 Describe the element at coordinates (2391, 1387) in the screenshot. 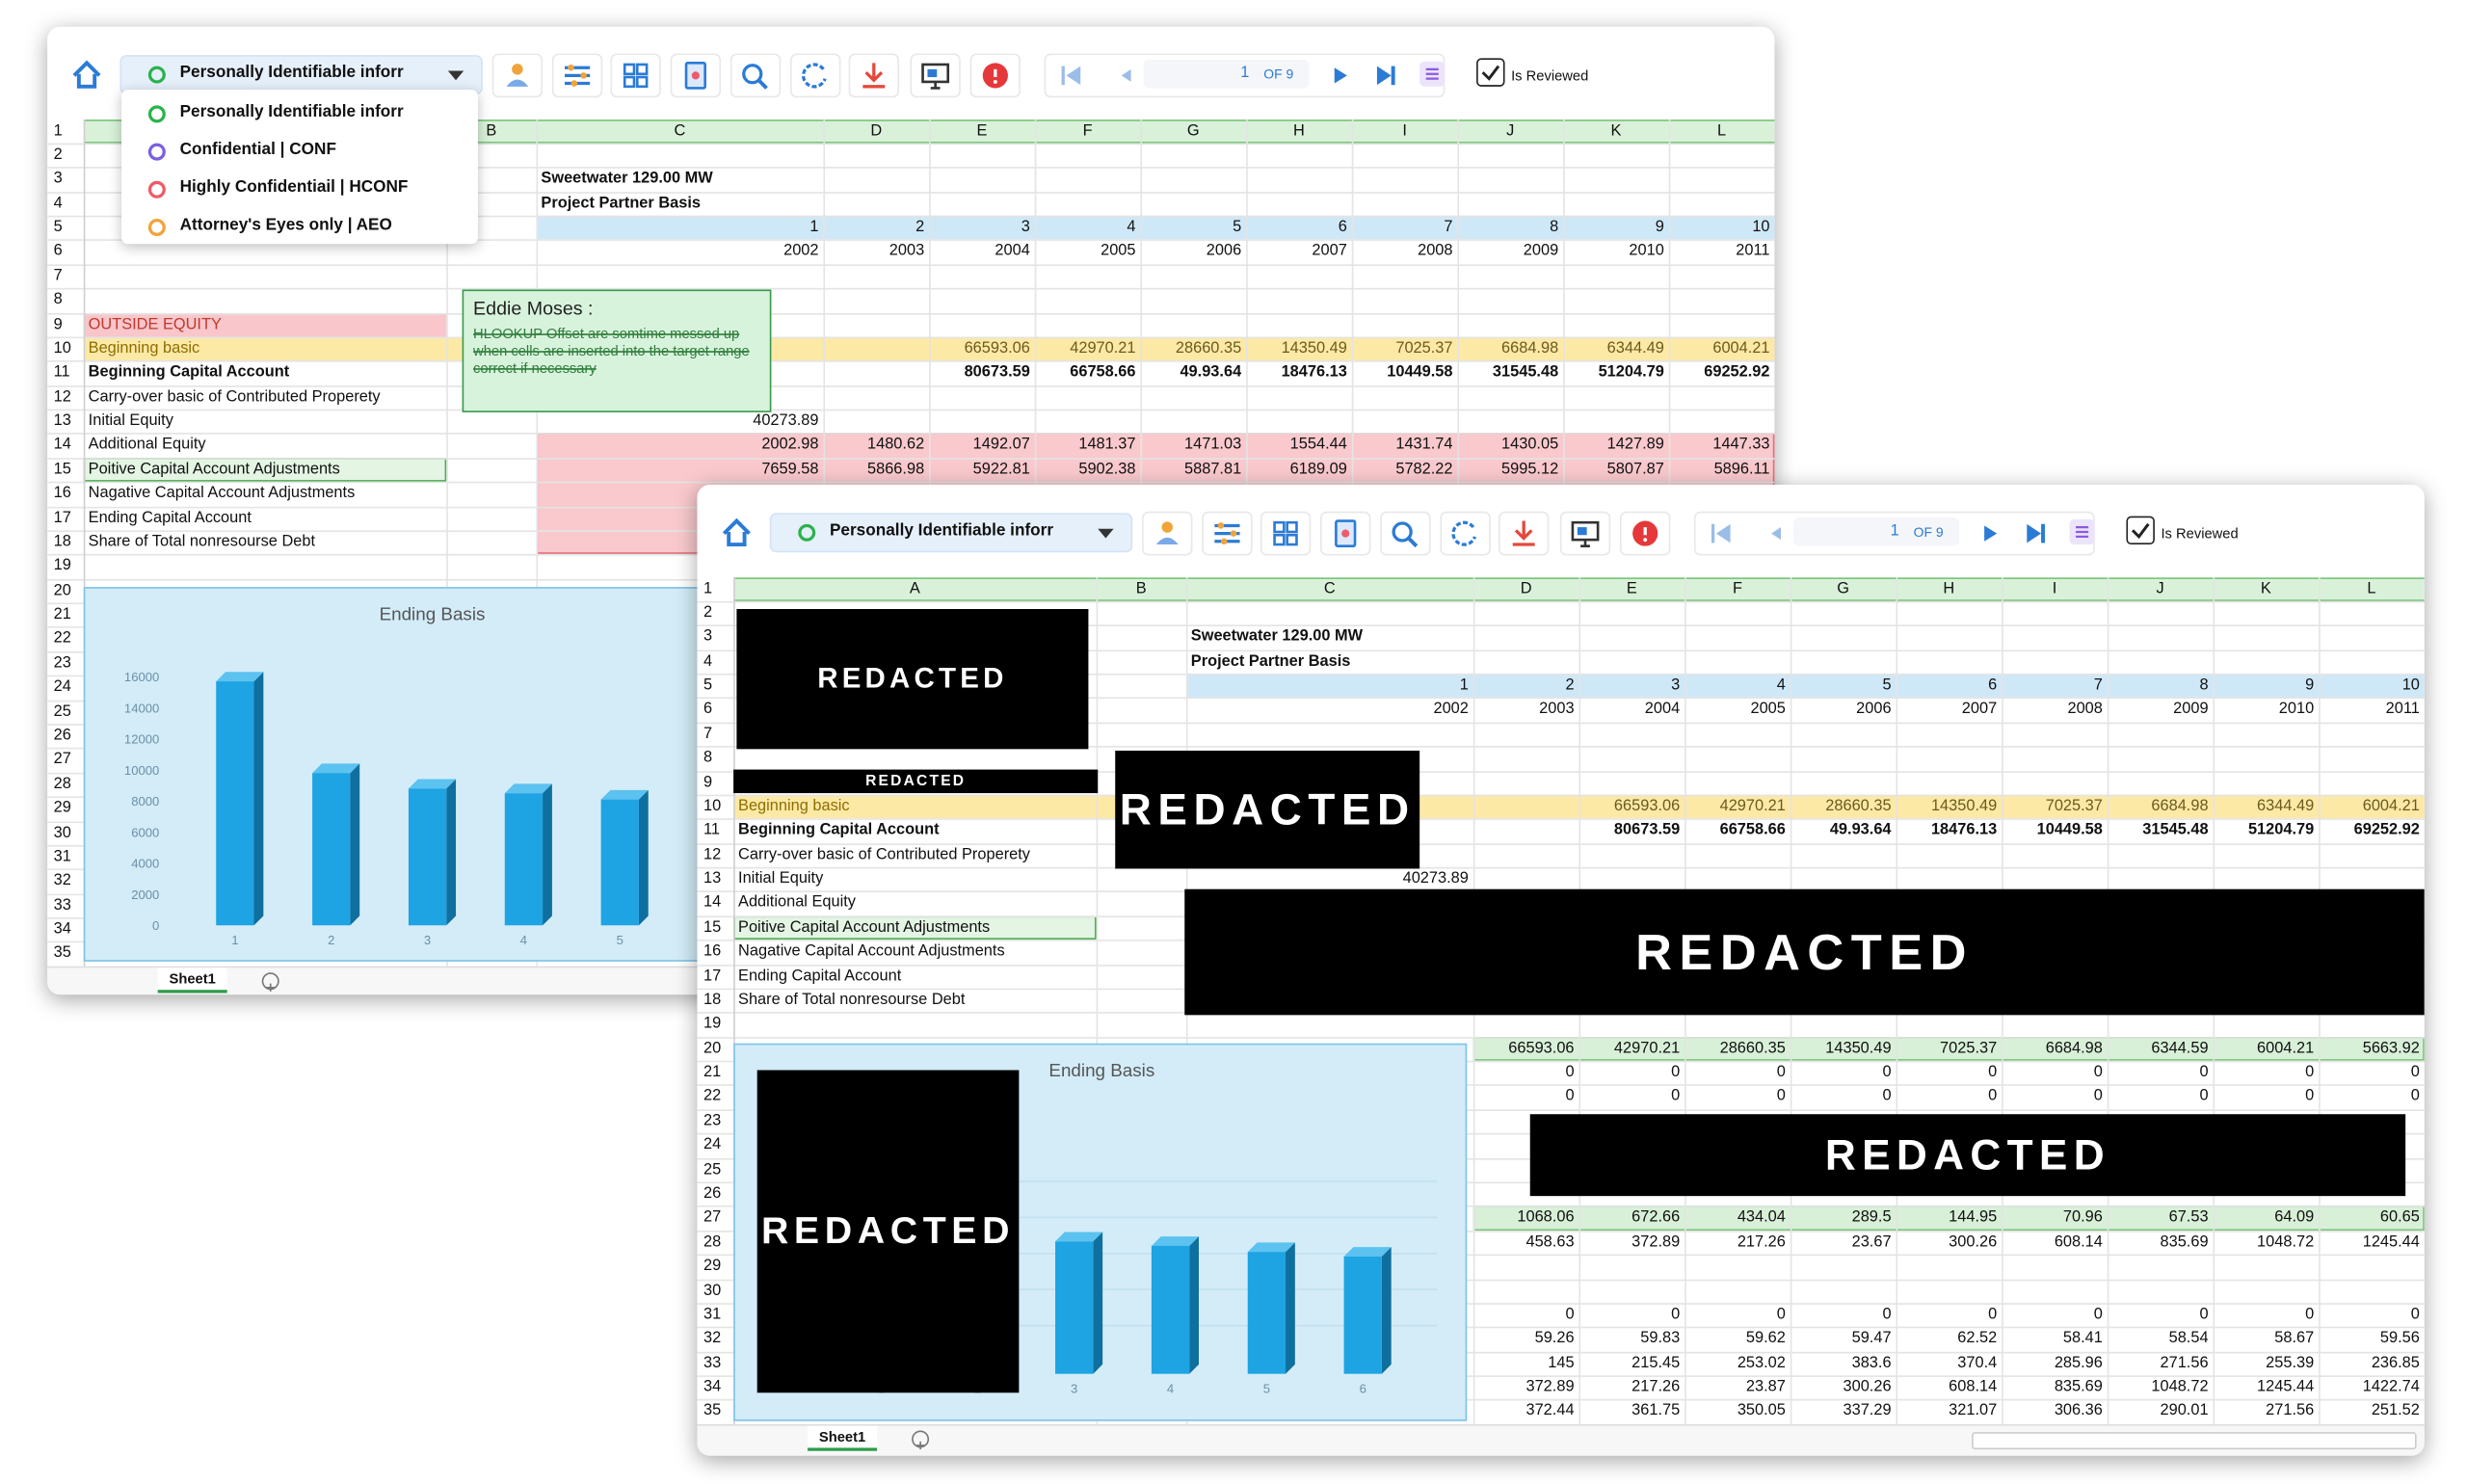

I see `cell-value: 1422.74` at that location.